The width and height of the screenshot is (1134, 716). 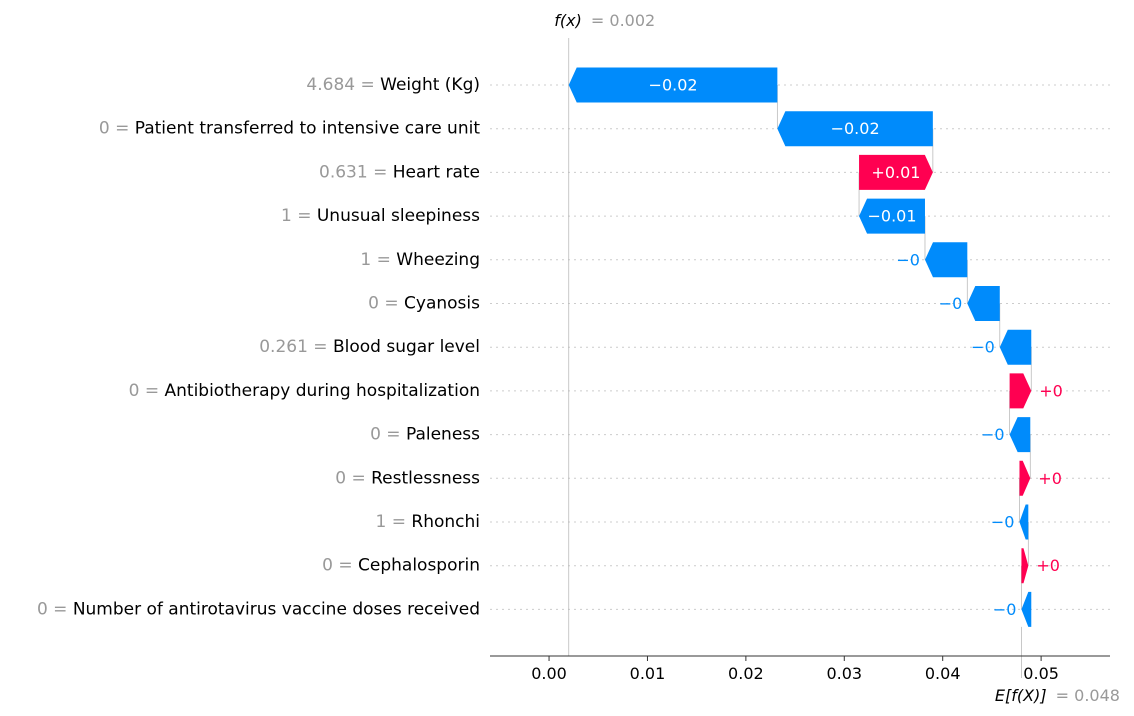 I want to click on feature-name: Rhonchi, so click(x=445, y=522).